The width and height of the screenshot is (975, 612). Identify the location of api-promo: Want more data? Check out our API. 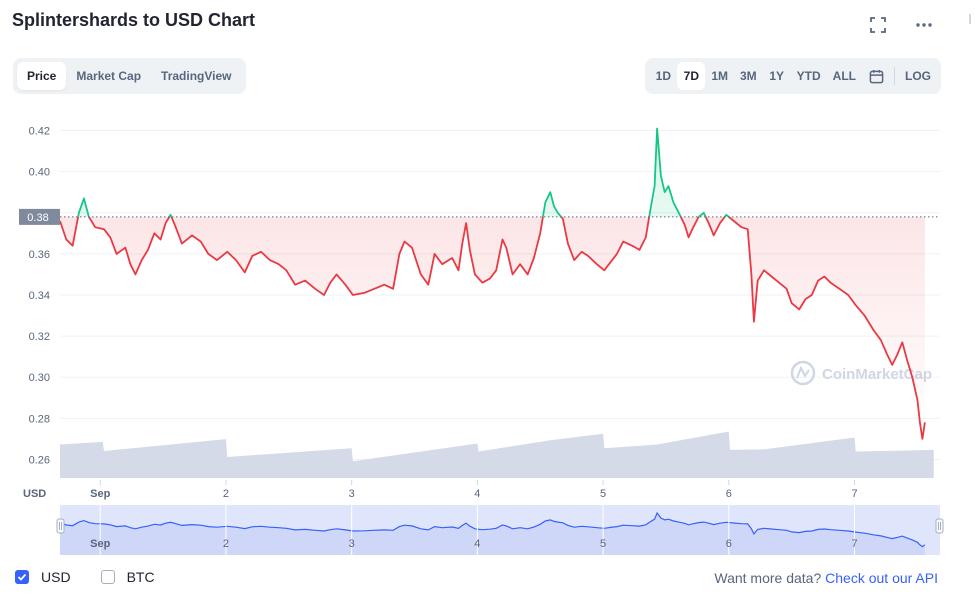
(826, 578).